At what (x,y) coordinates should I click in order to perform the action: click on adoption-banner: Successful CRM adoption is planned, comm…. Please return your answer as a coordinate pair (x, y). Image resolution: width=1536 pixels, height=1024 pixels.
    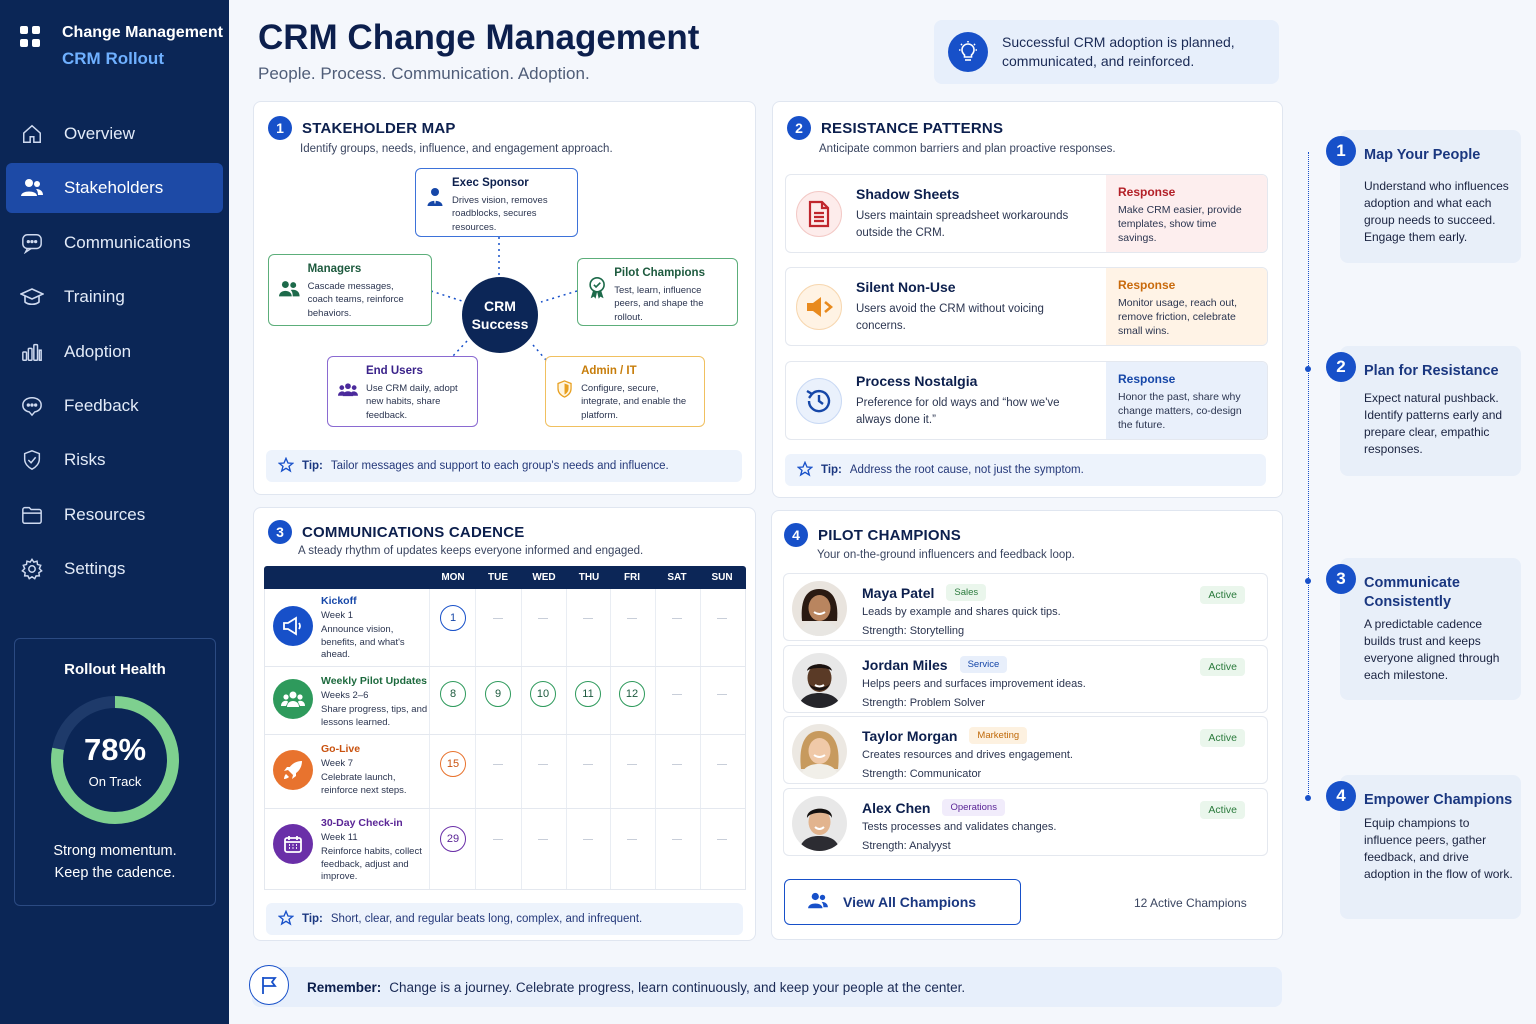
    Looking at the image, I should click on (1106, 52).